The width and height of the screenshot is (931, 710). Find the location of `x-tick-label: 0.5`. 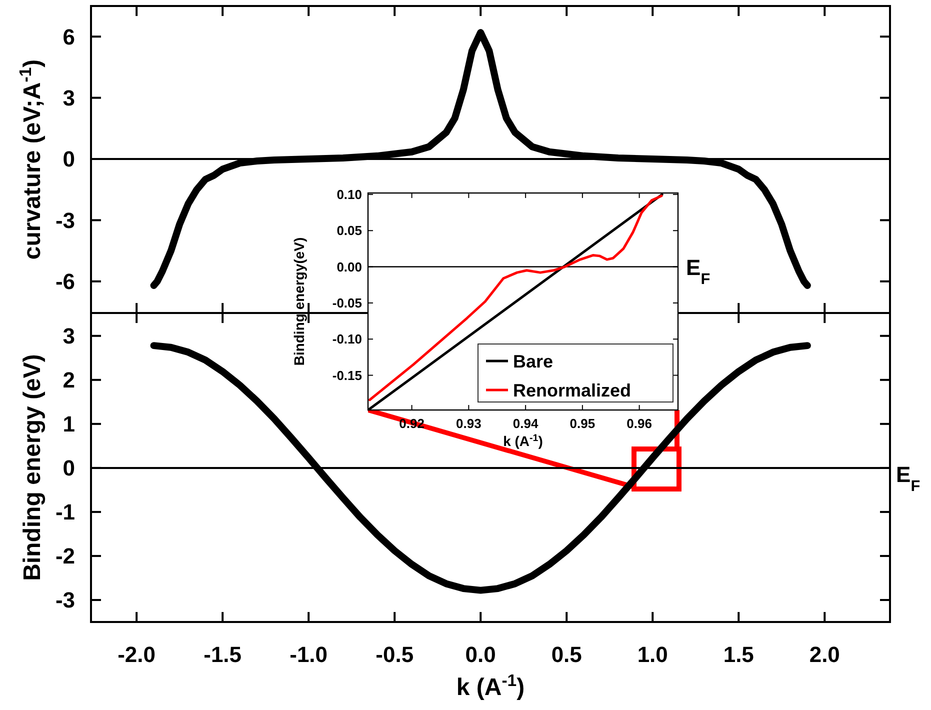

x-tick-label: 0.5 is located at coordinates (566, 654).